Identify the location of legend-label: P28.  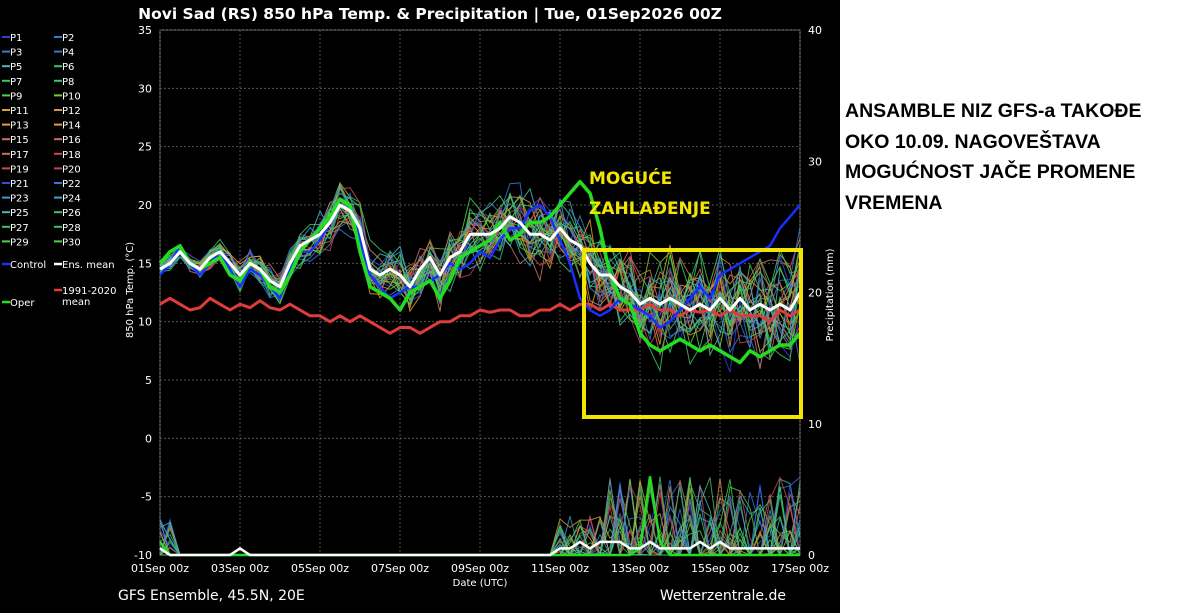
(71, 228).